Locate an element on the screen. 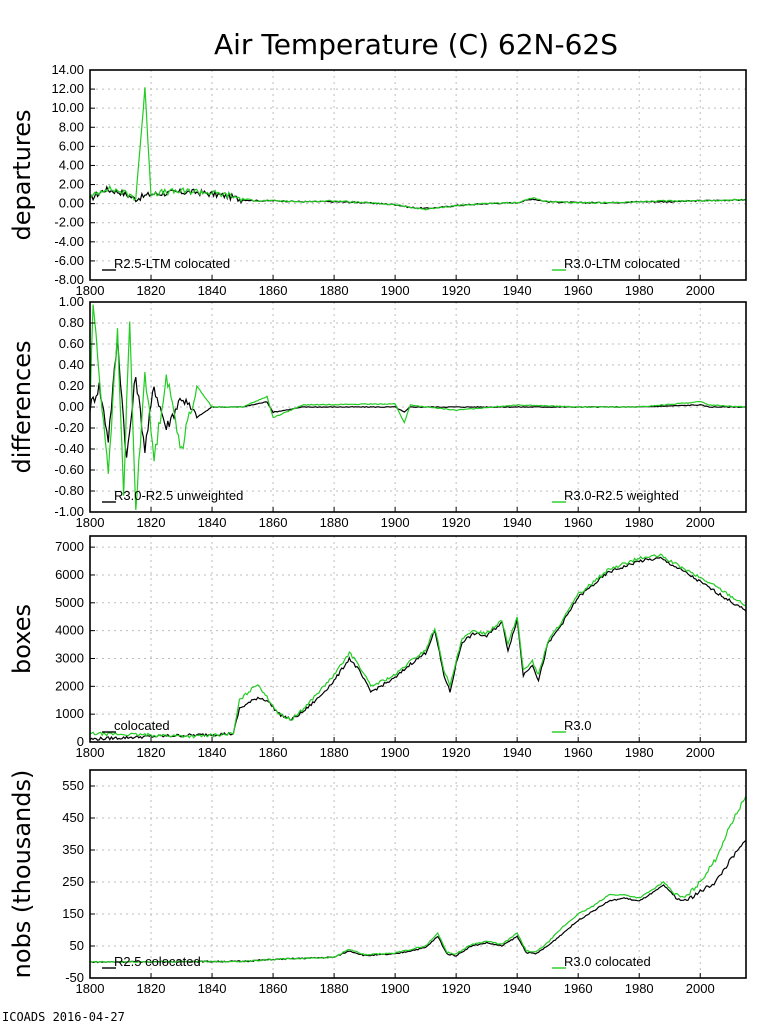 This screenshot has width=768, height=1024. y-tick-label: 2.00 is located at coordinates (71, 184).